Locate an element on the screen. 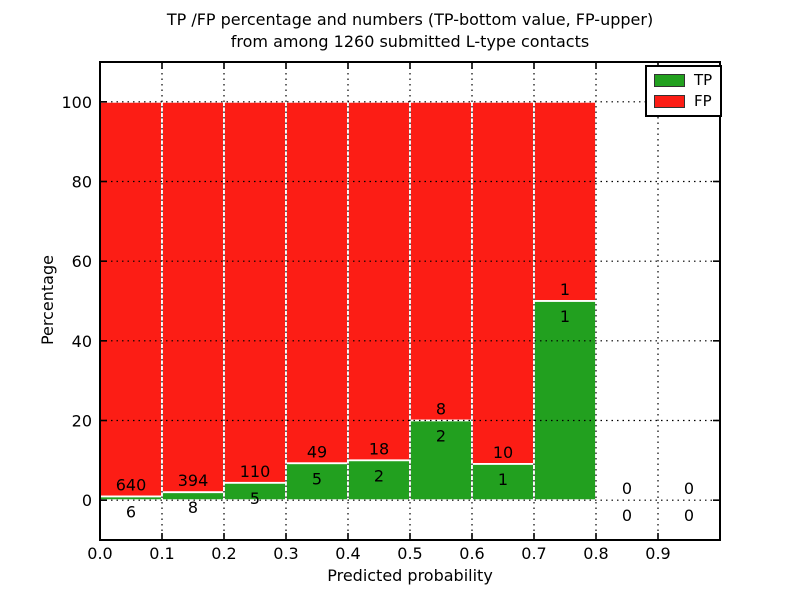 This screenshot has width=800, height=600. tp-count-label: 6 is located at coordinates (131, 511).